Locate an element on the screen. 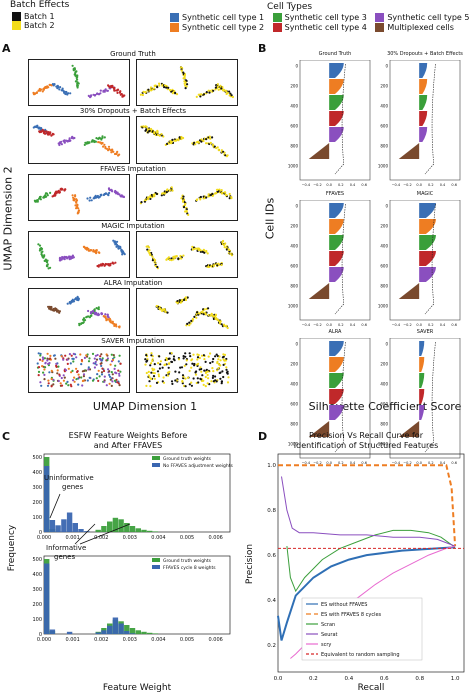  histogram-x-tick: 0.005 is located at coordinates (187, 538).